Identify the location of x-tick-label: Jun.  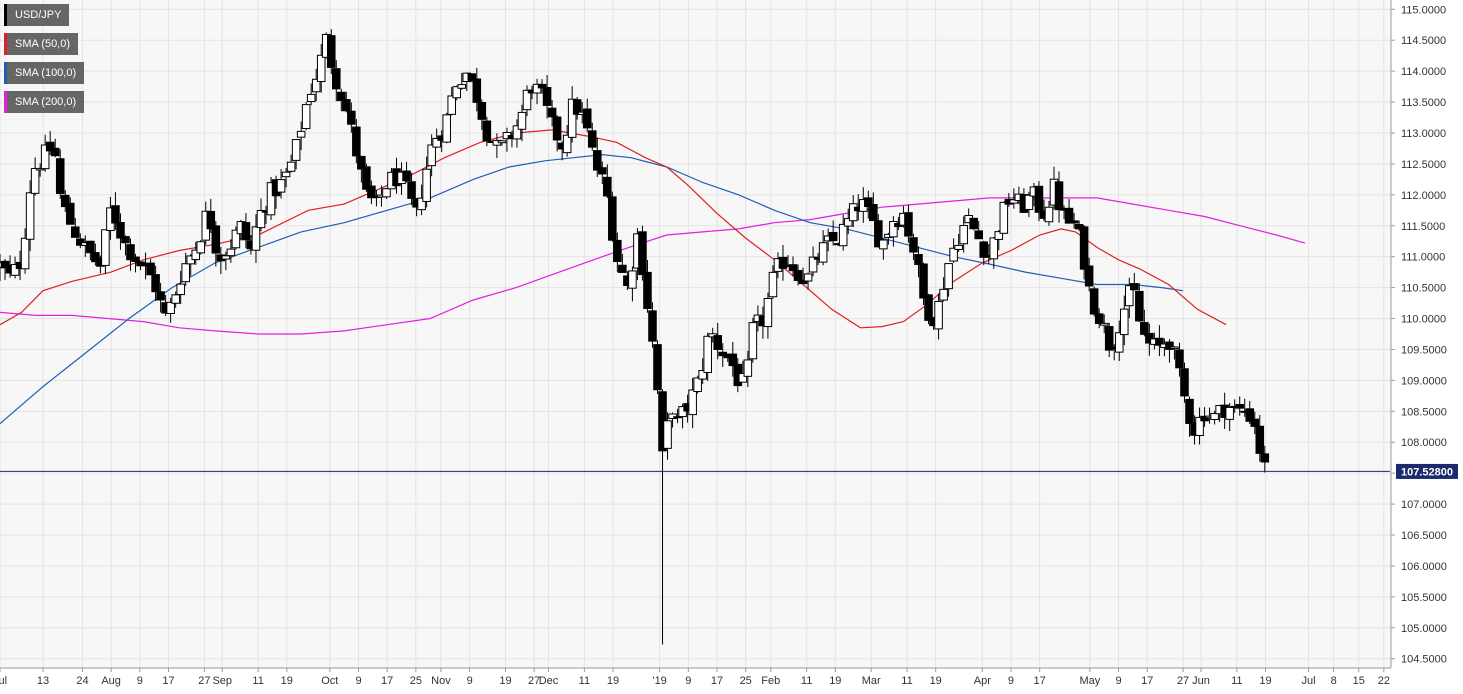
(1201, 681).